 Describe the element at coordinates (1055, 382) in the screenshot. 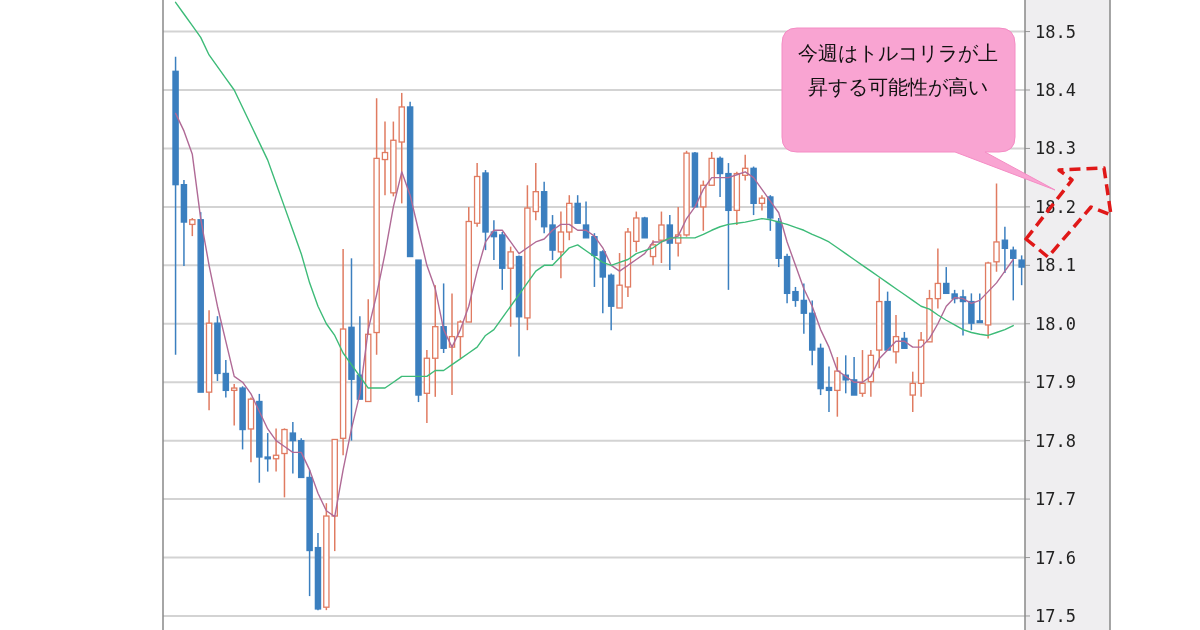

I see `y-tick-label: 17.9` at that location.